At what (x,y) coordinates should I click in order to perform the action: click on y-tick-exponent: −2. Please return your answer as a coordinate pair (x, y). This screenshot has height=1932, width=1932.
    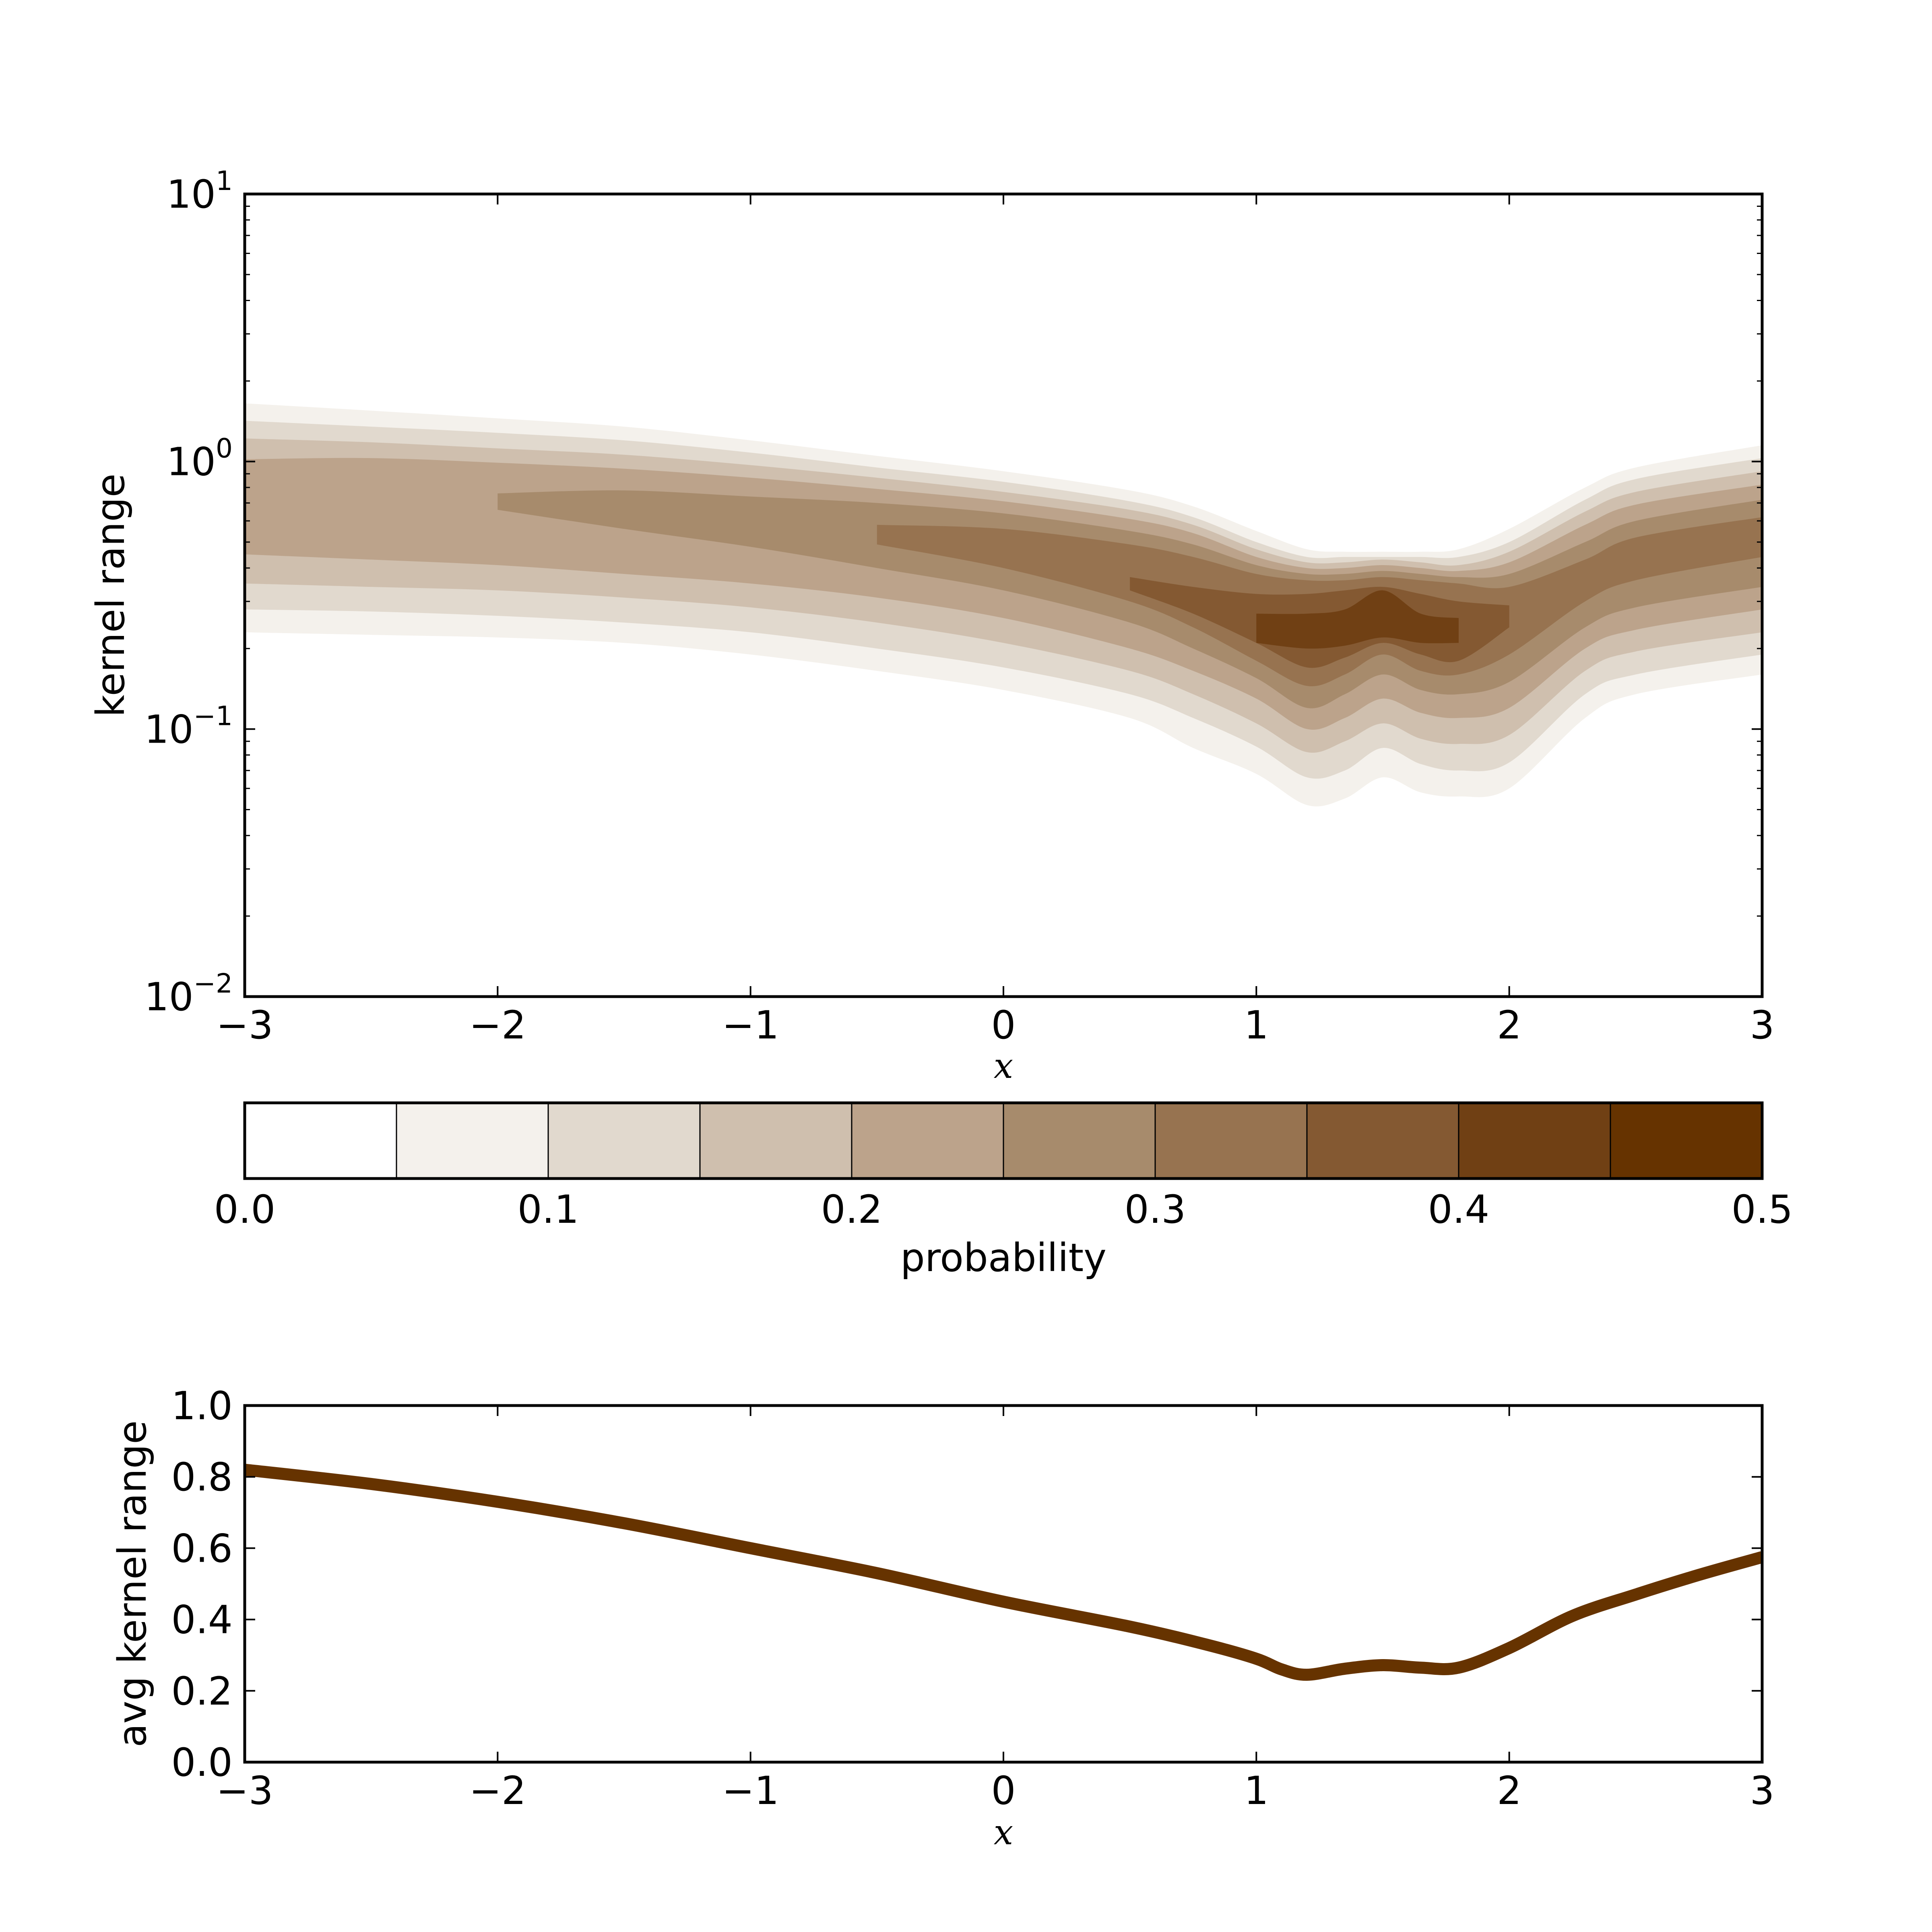
    Looking at the image, I should click on (213, 983).